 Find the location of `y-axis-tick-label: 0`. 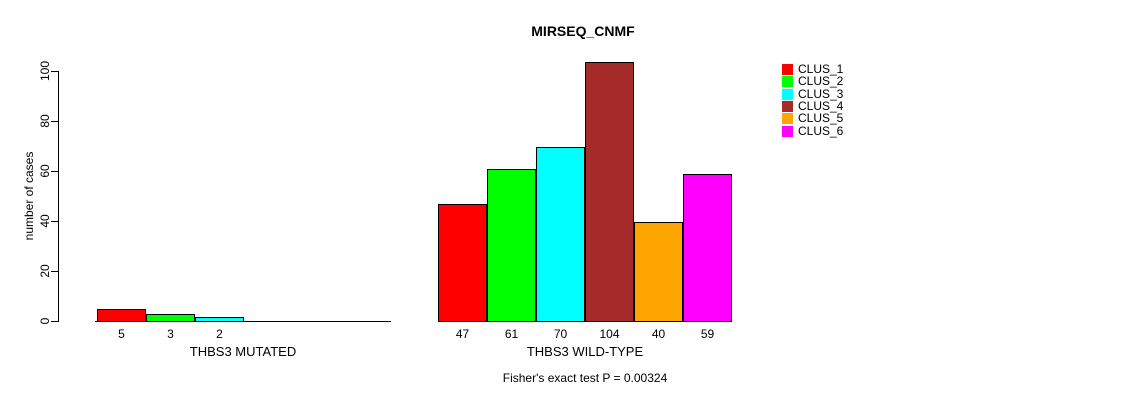

y-axis-tick-label: 0 is located at coordinates (45, 321).